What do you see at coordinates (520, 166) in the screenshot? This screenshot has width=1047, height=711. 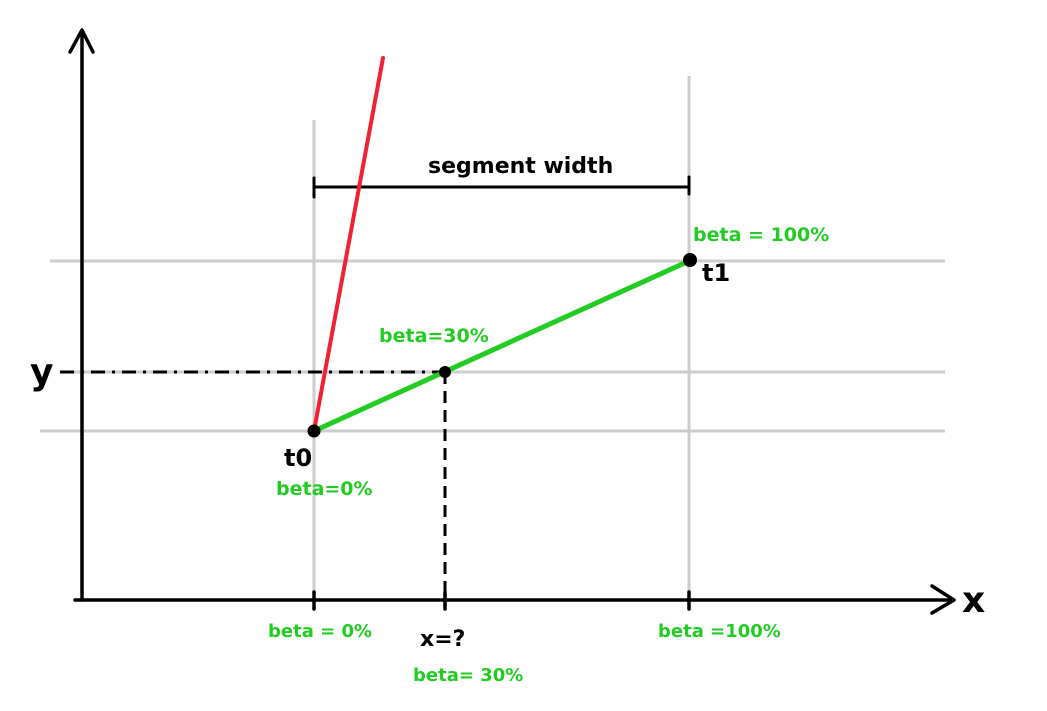 I see `segment-width-label: segment width` at bounding box center [520, 166].